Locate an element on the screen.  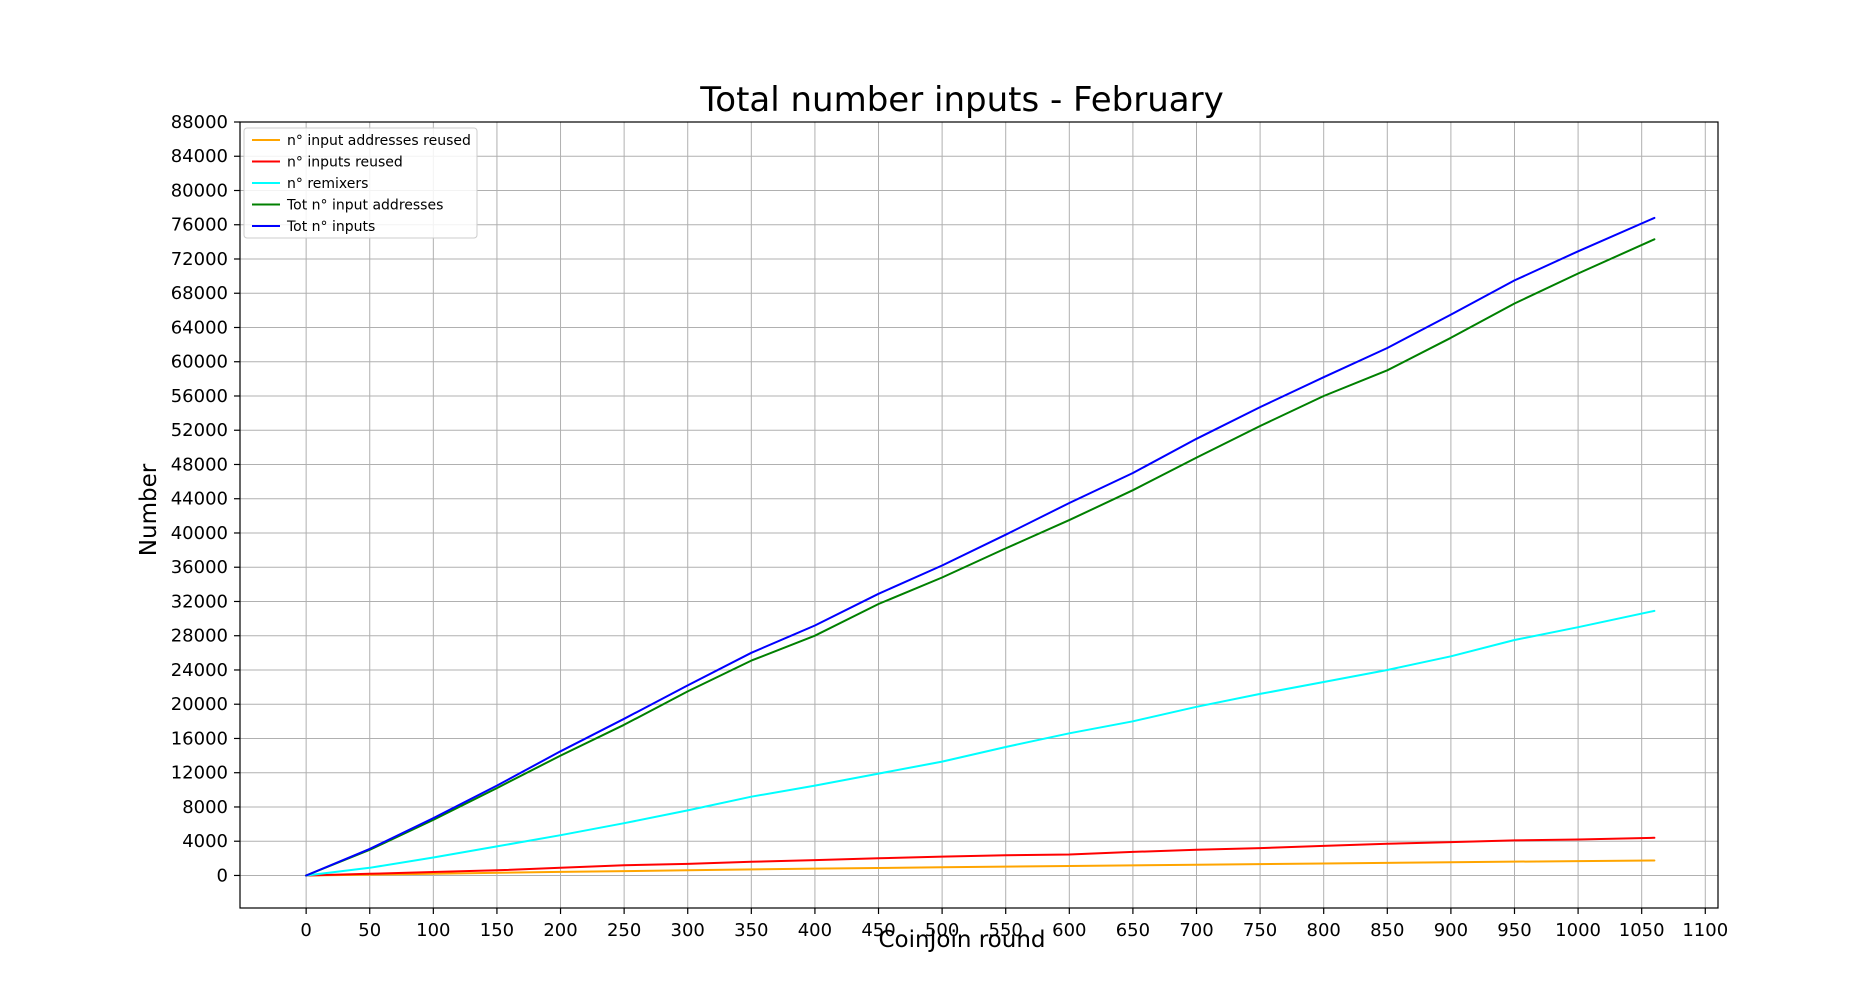
x-tick-label: 800 is located at coordinates (1324, 930).